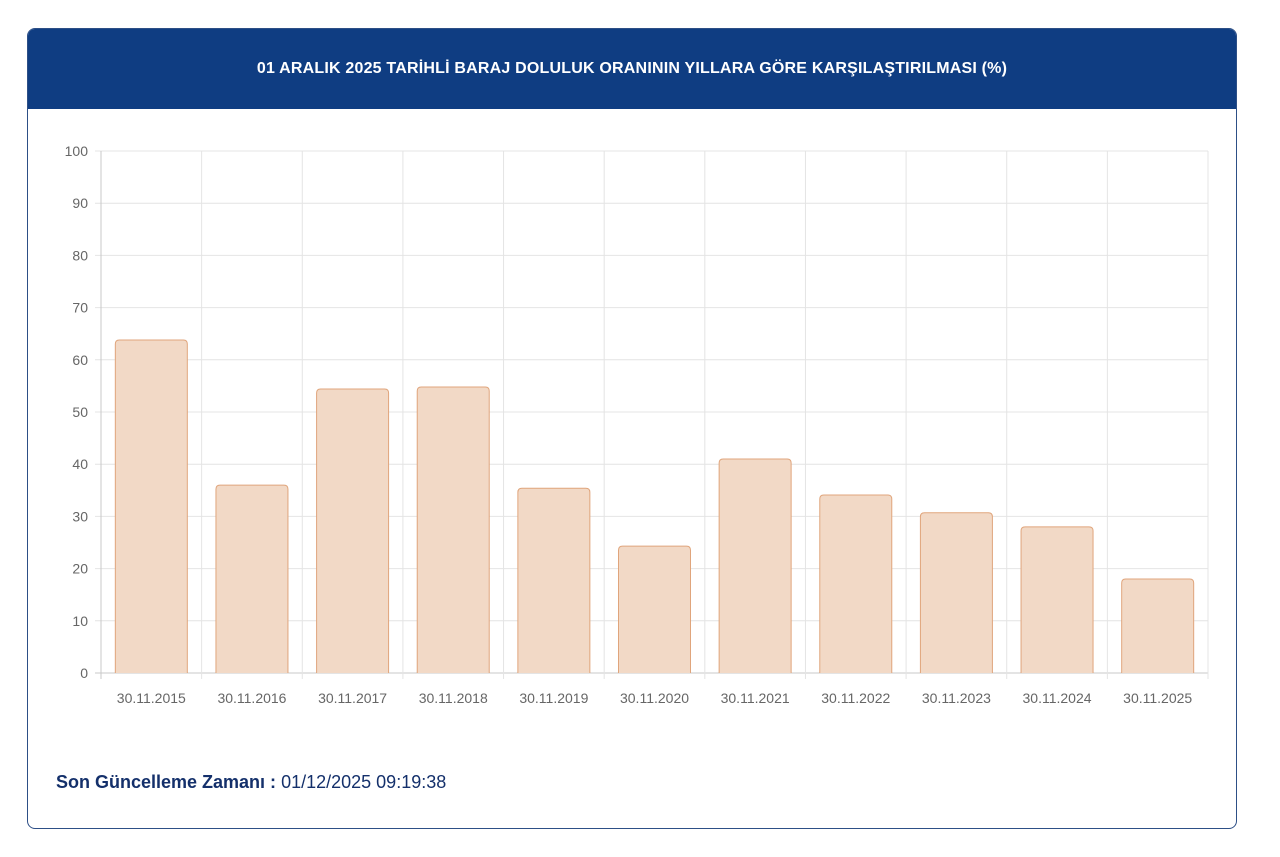 The width and height of the screenshot is (1280, 857). Describe the element at coordinates (80, 203) in the screenshot. I see `y-tick-label: 90` at that location.